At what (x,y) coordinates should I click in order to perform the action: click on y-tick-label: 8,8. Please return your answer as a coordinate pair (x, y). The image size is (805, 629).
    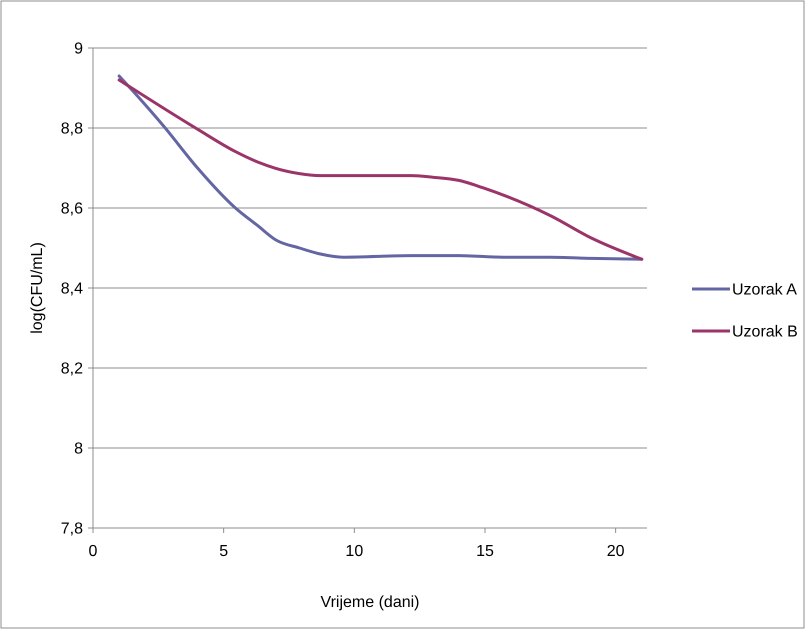
    Looking at the image, I should click on (72, 129).